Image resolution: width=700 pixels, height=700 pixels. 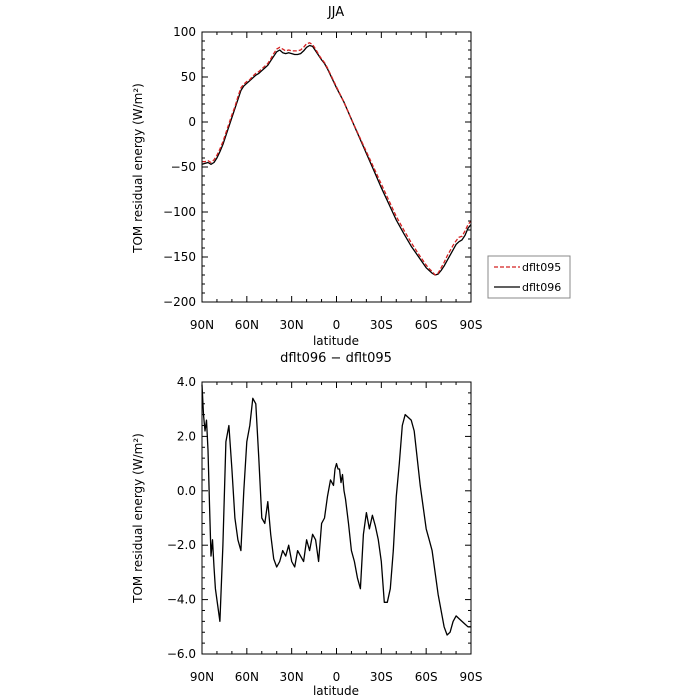 I want to click on top-x-tick-label: 0, so click(x=337, y=325).